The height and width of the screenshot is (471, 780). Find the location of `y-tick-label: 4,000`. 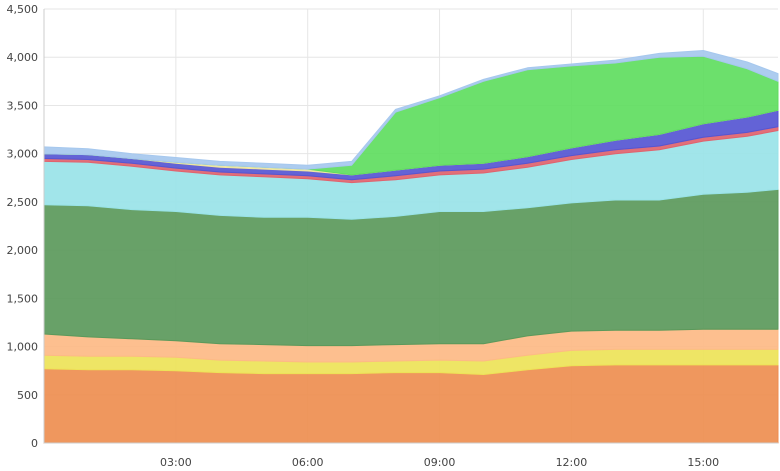

y-tick-label: 4,000 is located at coordinates (23, 57).